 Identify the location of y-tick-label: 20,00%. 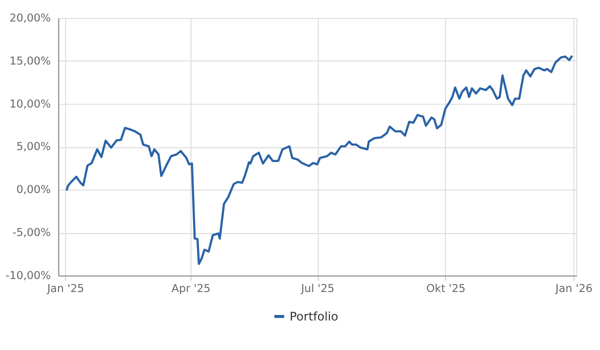
(30, 17).